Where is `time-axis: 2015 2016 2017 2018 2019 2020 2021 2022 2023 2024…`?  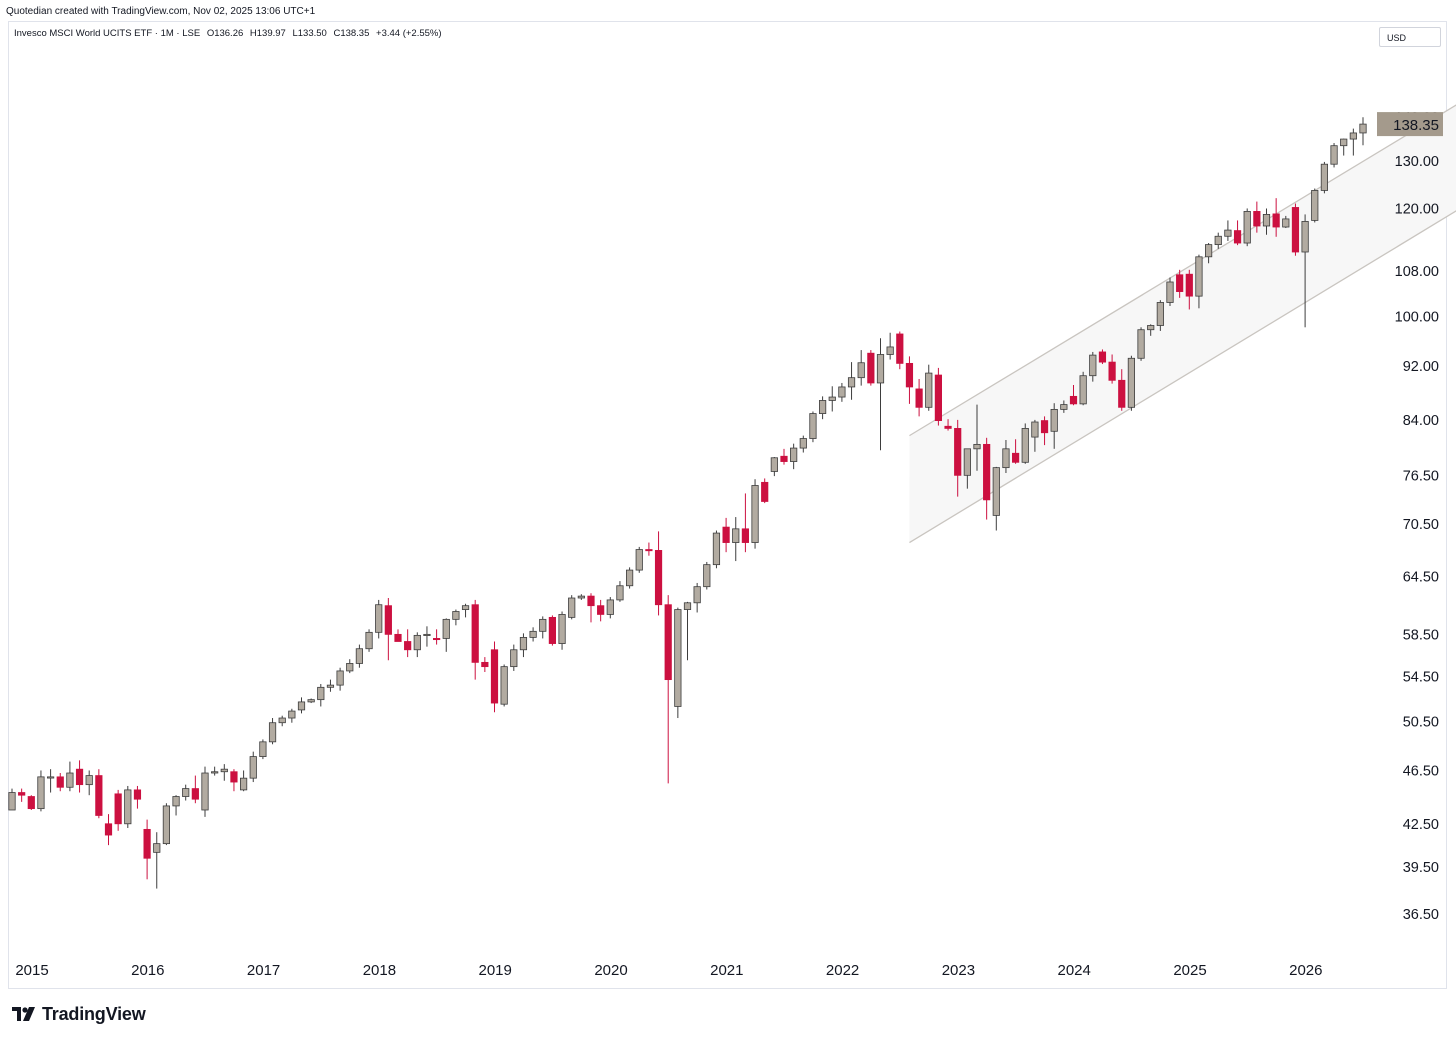
time-axis: 2015 2016 2017 2018 2019 2020 2021 2022 2023 2024… is located at coordinates (668, 970).